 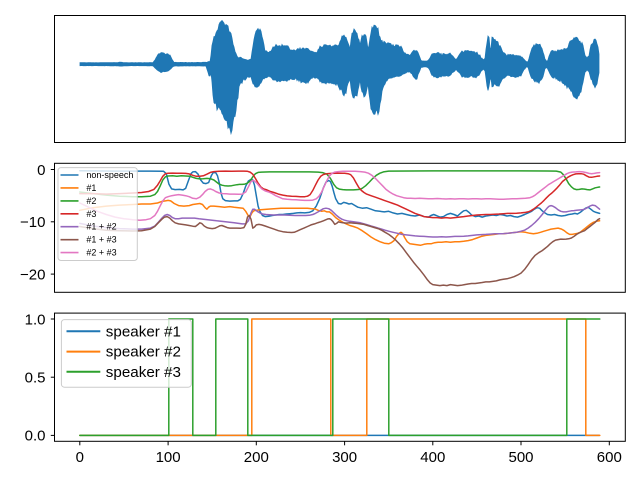 I want to click on svg-text: 500, so click(x=520, y=457).